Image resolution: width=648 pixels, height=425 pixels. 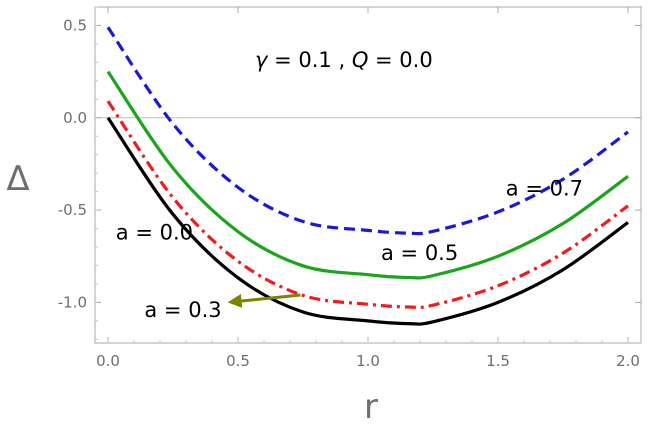 I want to click on Q-symbol: Q, so click(x=360, y=60).